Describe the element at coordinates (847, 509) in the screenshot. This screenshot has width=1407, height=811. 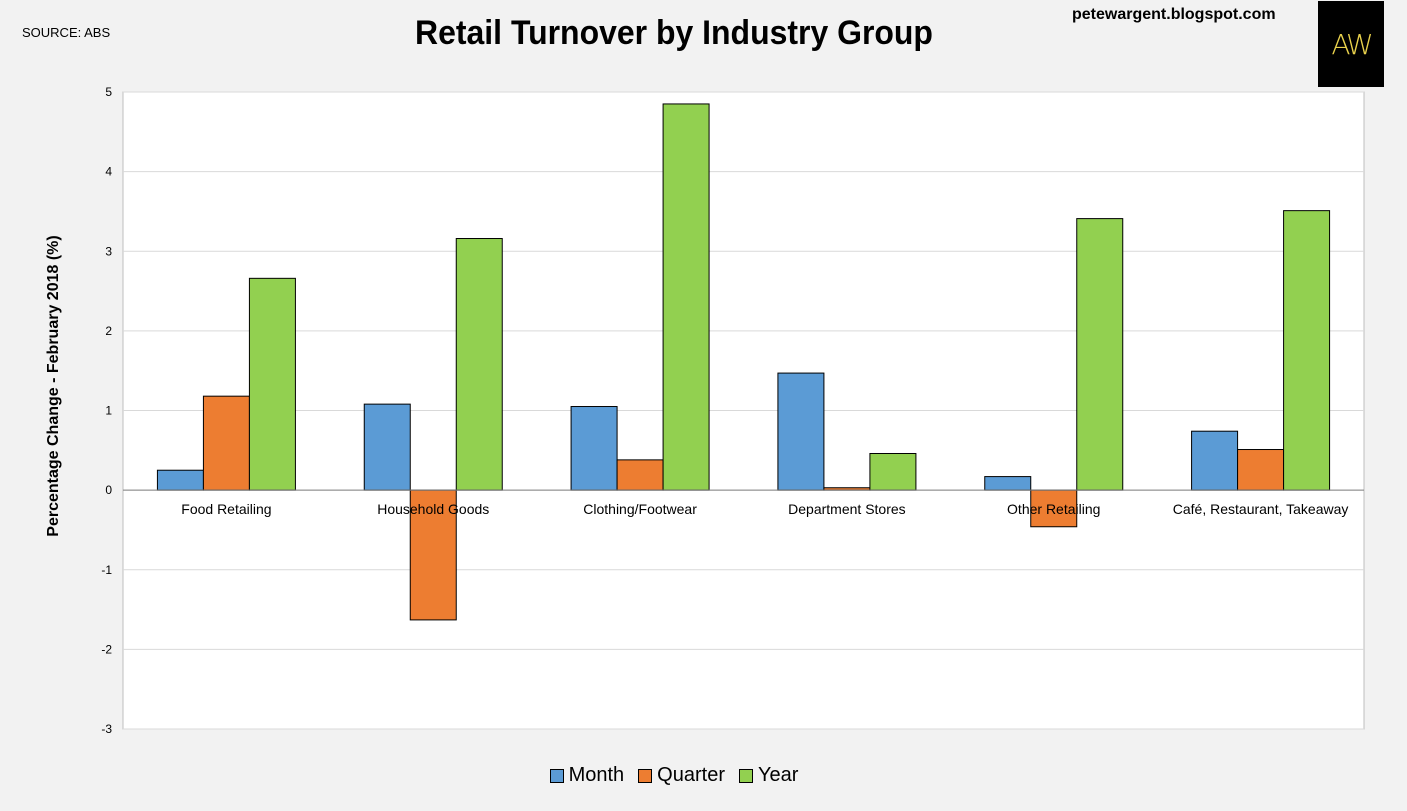
I see `category-label: Department Stores` at that location.